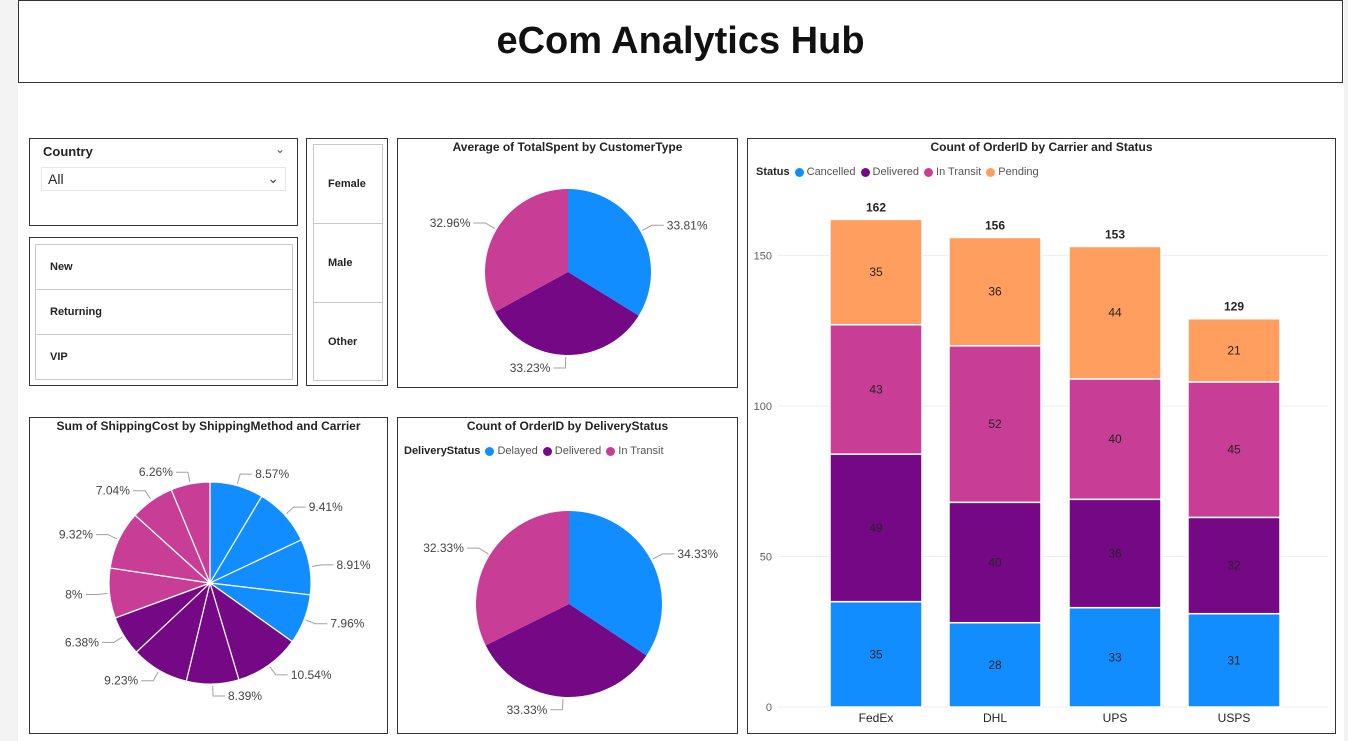 This screenshot has height=741, width=1348. I want to click on data-label: 9.32%, so click(76, 535).